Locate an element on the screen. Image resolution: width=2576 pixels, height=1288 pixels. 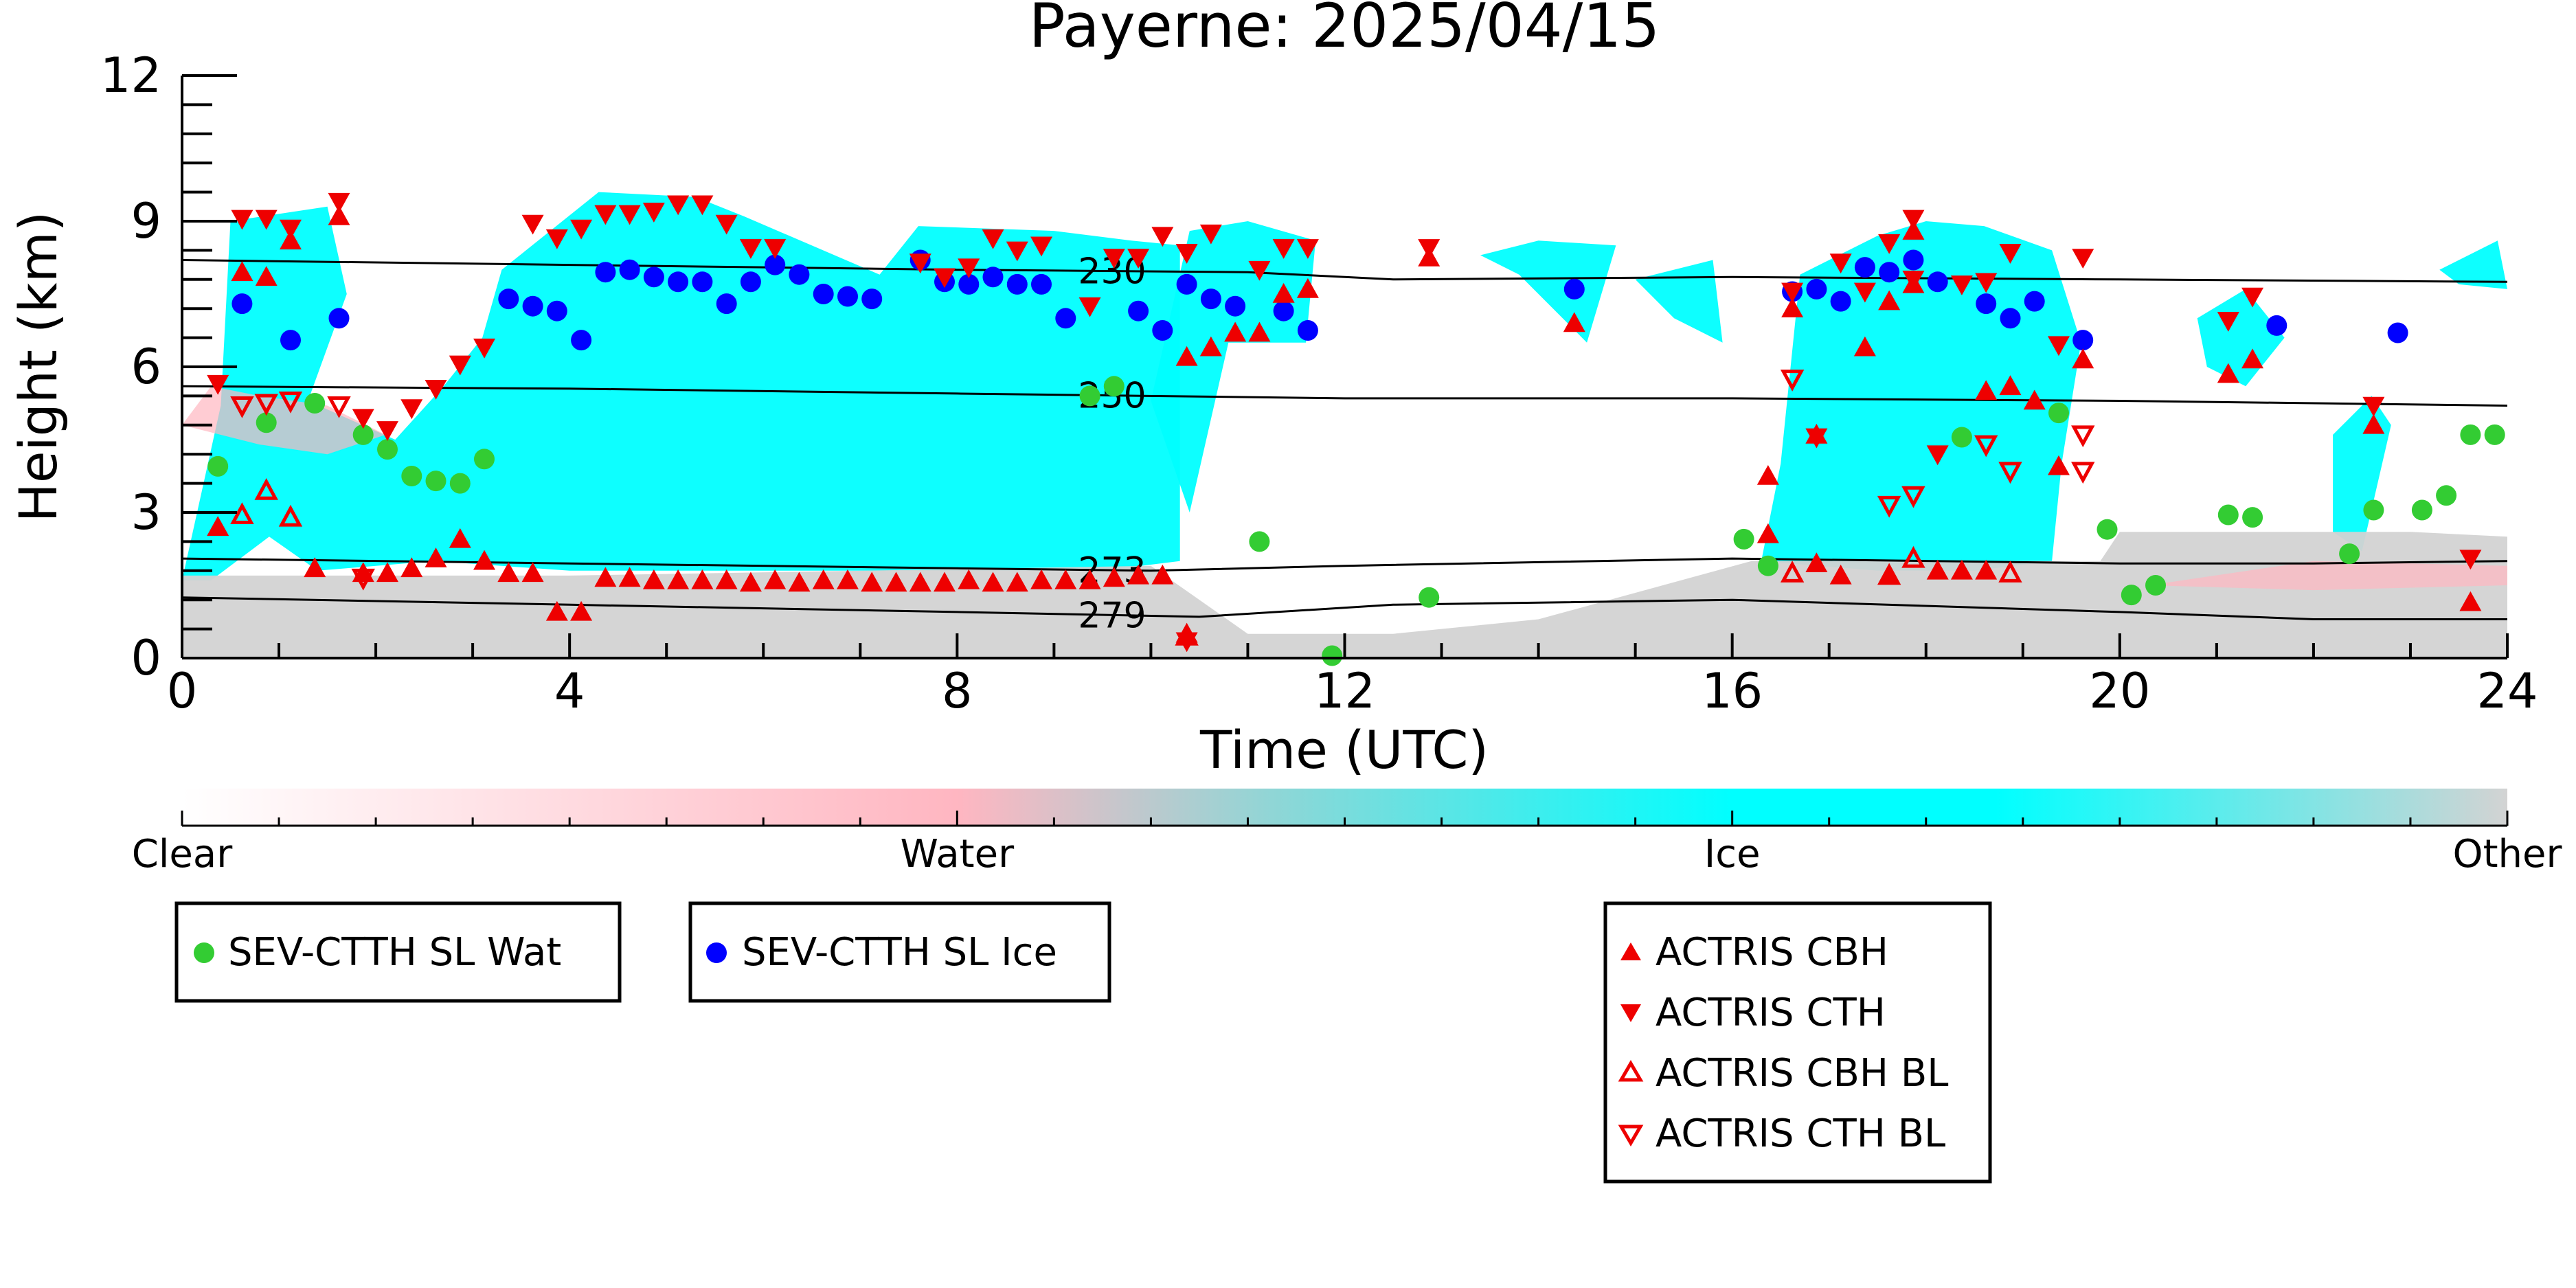
y-axis-label: Height (km) is located at coordinates (38, 367).